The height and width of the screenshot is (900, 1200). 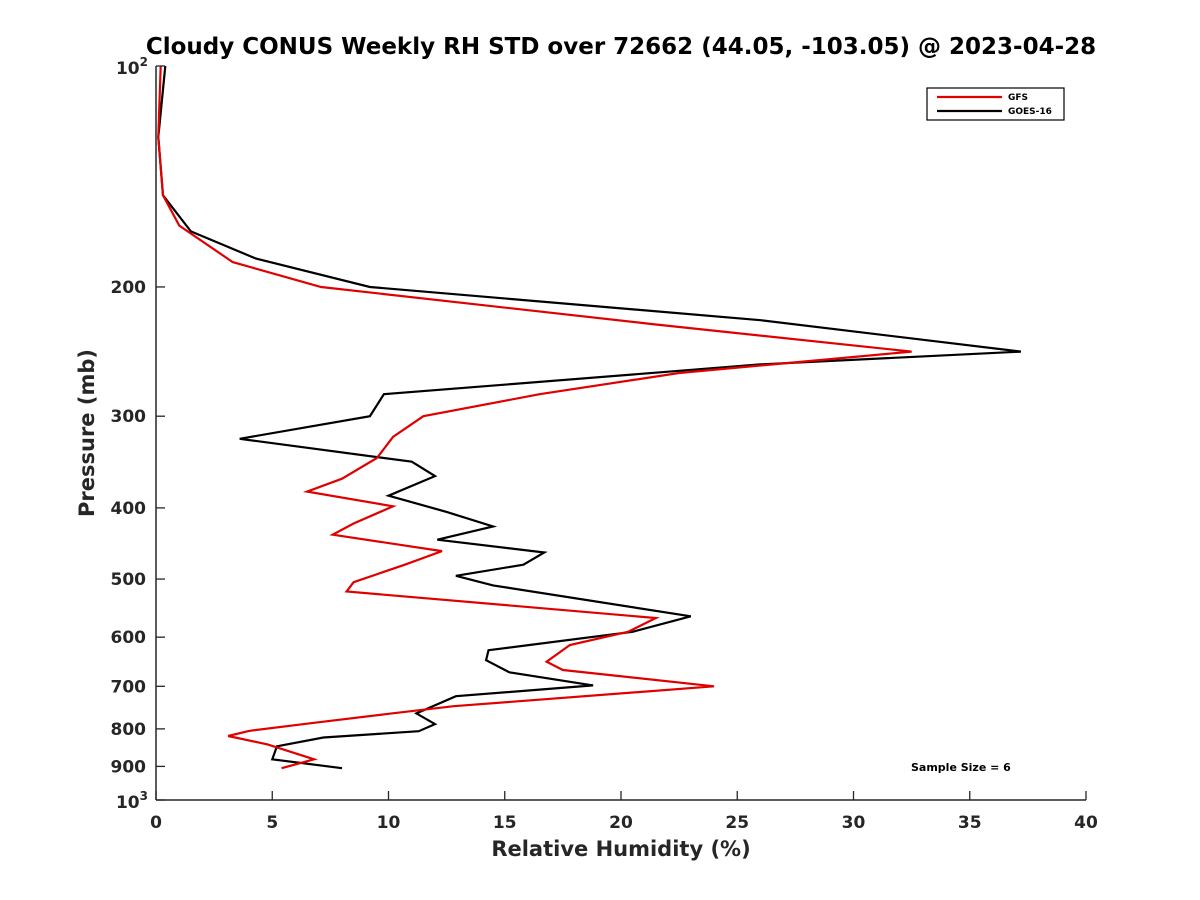 What do you see at coordinates (961, 767) in the screenshot?
I see `sample-size-annotation: Sample Size = 6` at bounding box center [961, 767].